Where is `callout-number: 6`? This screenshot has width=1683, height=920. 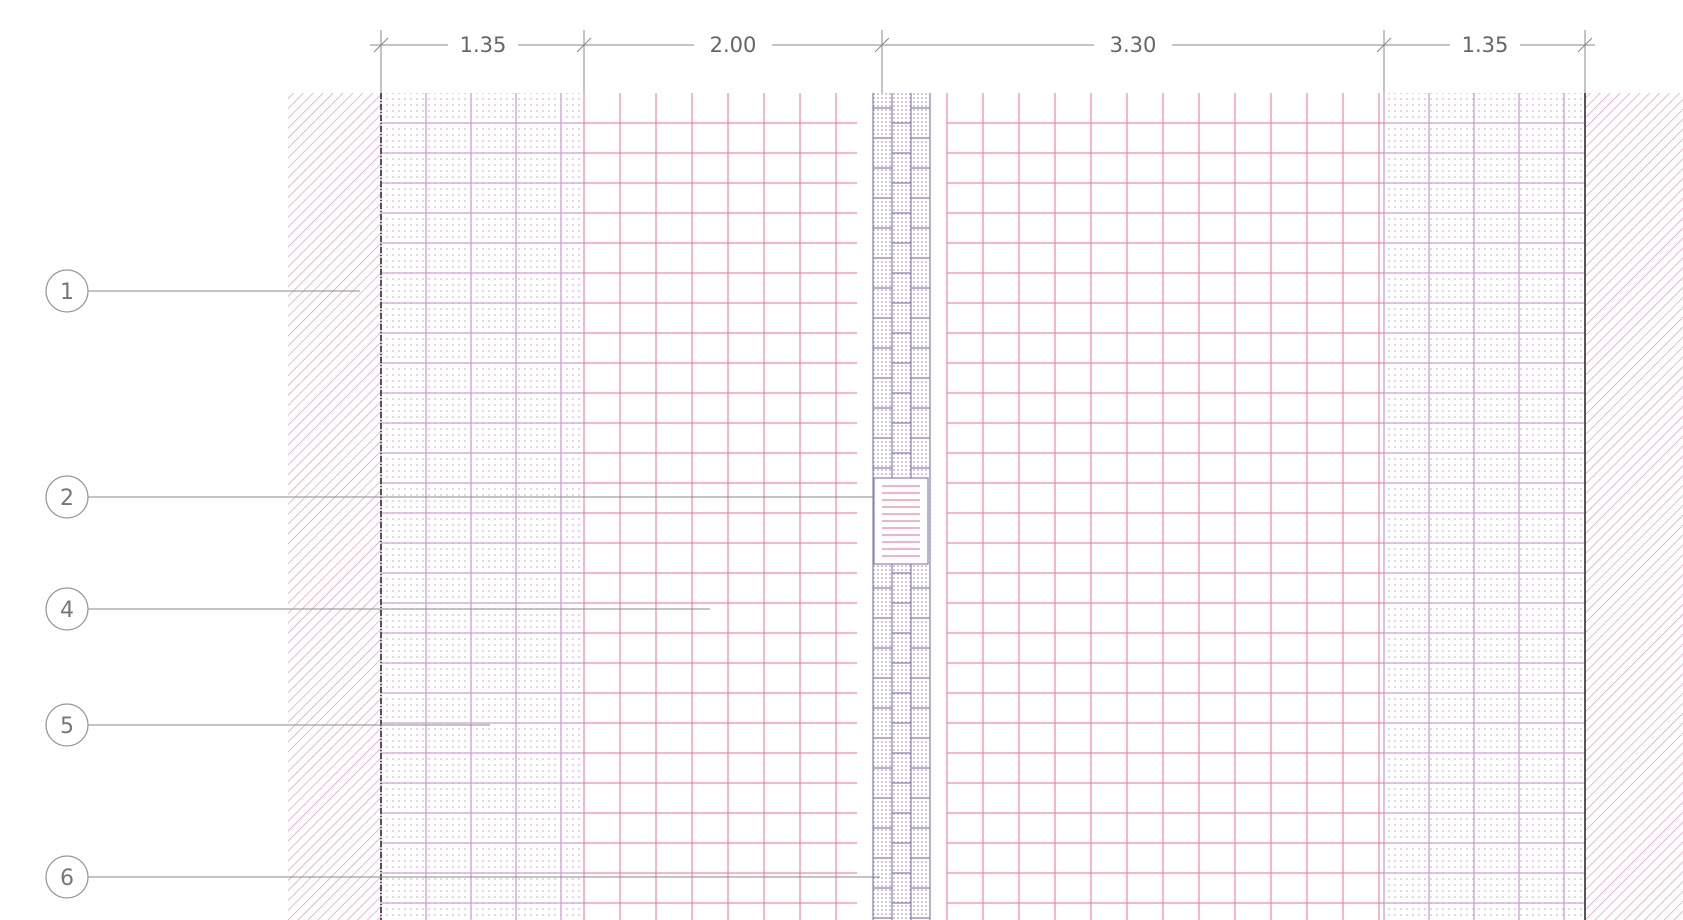
callout-number: 6 is located at coordinates (67, 878).